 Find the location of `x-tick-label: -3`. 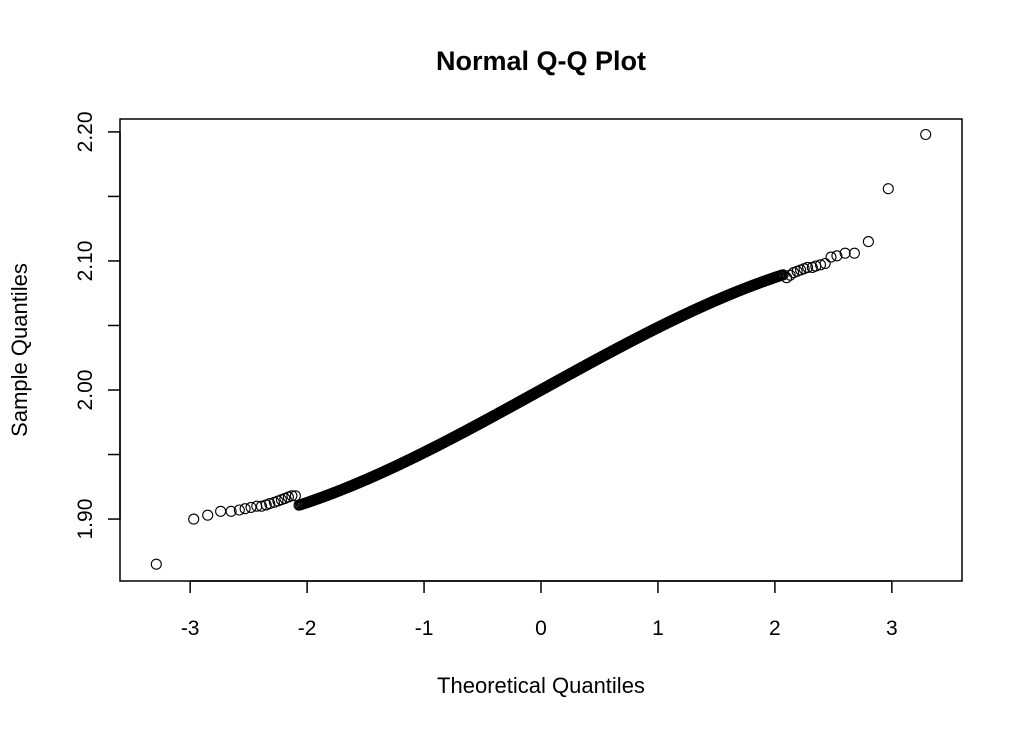

x-tick-label: -3 is located at coordinates (190, 628).